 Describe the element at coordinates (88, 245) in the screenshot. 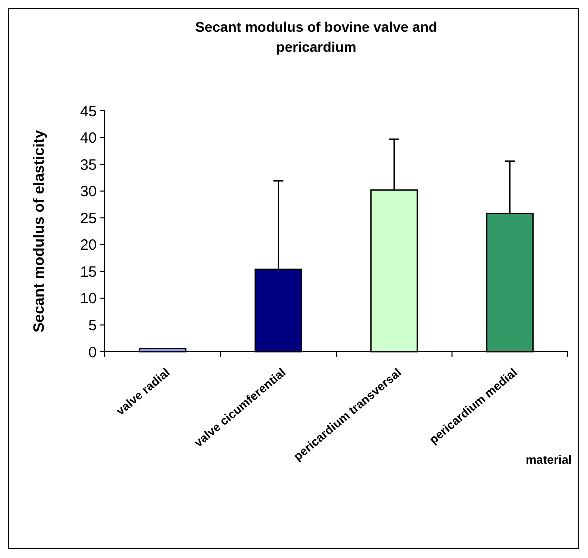

I see `y-tick-label: 20` at that location.